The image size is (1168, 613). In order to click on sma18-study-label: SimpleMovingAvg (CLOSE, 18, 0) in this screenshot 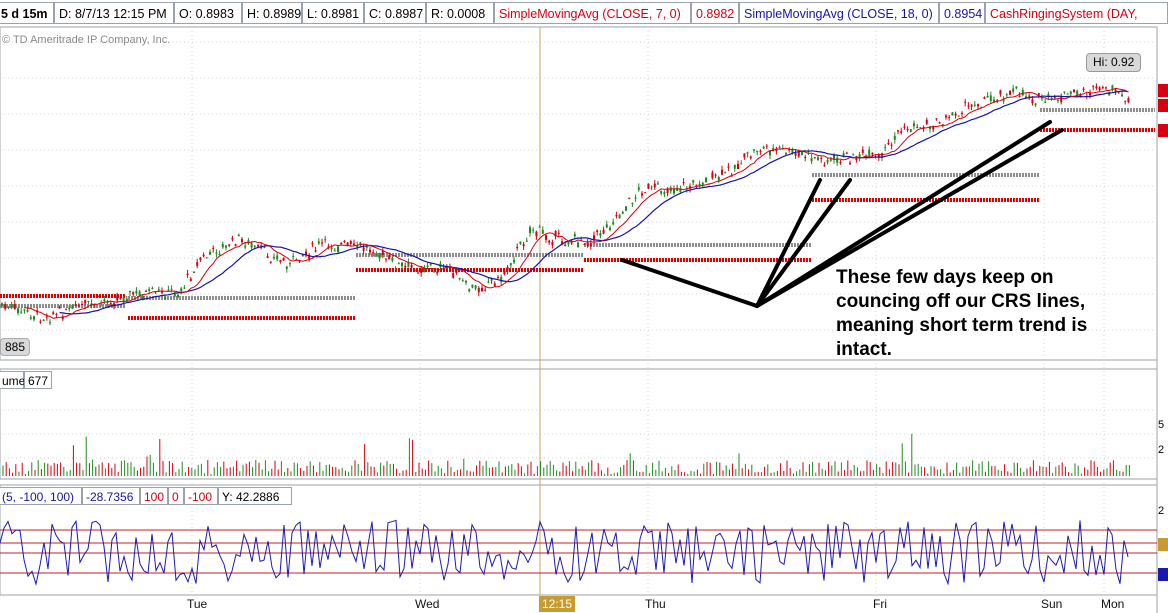, I will do `click(839, 13)`.